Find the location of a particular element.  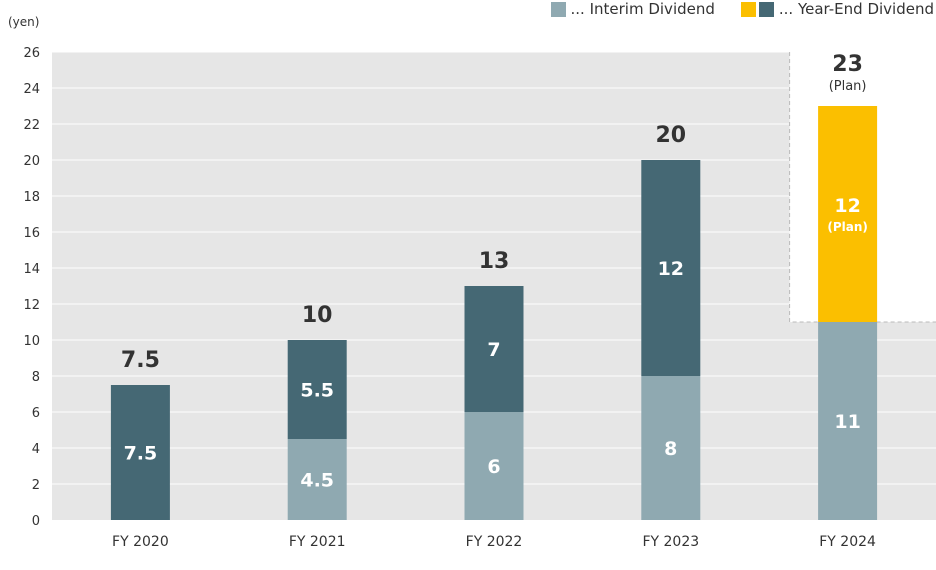

plan-area-border is located at coordinates (862, 187).